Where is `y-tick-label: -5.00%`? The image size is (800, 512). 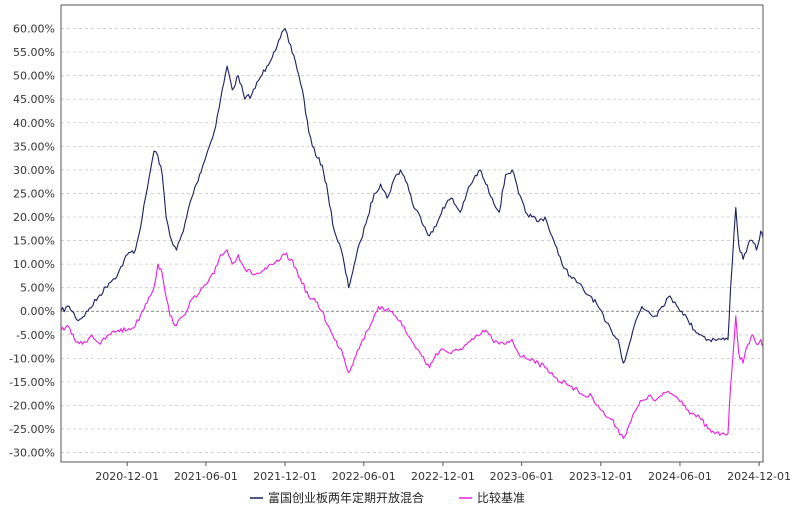 y-tick-label: -5.00% is located at coordinates (35, 335).